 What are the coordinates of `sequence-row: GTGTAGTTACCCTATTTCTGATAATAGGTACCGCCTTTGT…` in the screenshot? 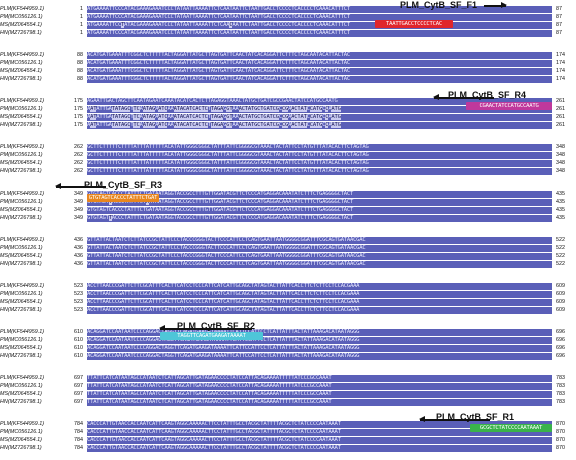 It's located at (319, 218).